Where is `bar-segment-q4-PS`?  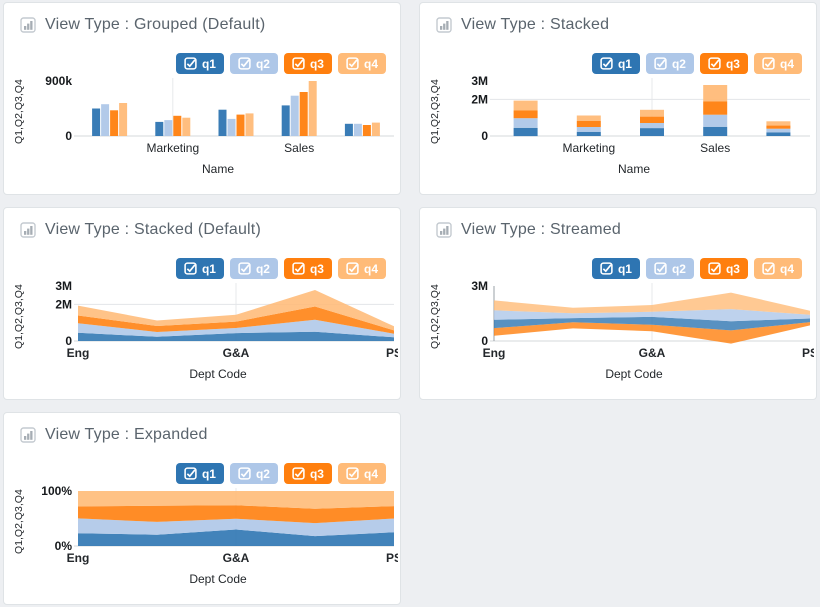 bar-segment-q4-PS is located at coordinates (778, 123).